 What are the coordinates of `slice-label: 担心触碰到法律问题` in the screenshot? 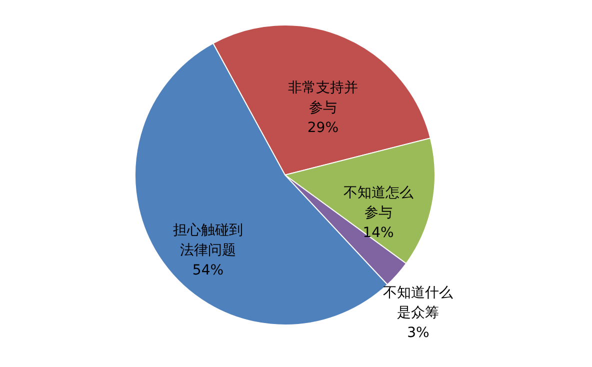 It's located at (207, 240).